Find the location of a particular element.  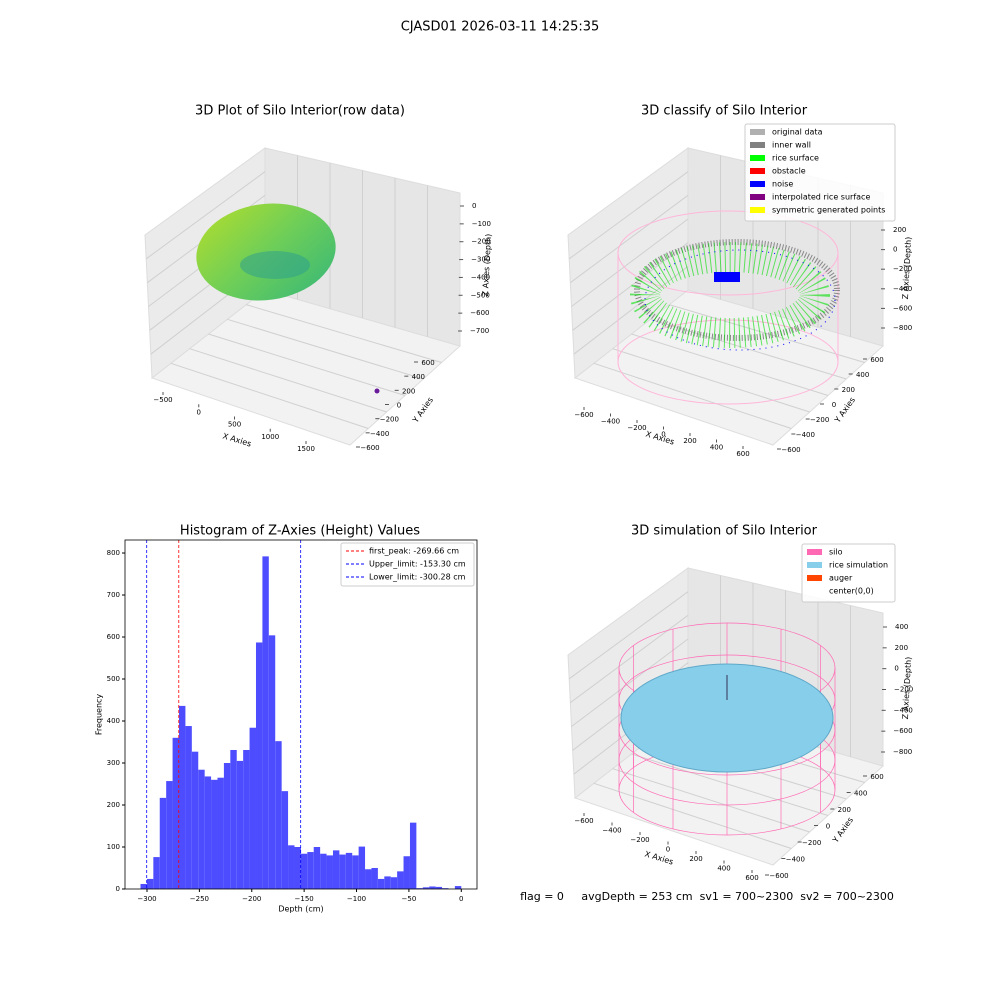

panel-title: Histogram of Z-Axies (Height) Values is located at coordinates (300, 531).